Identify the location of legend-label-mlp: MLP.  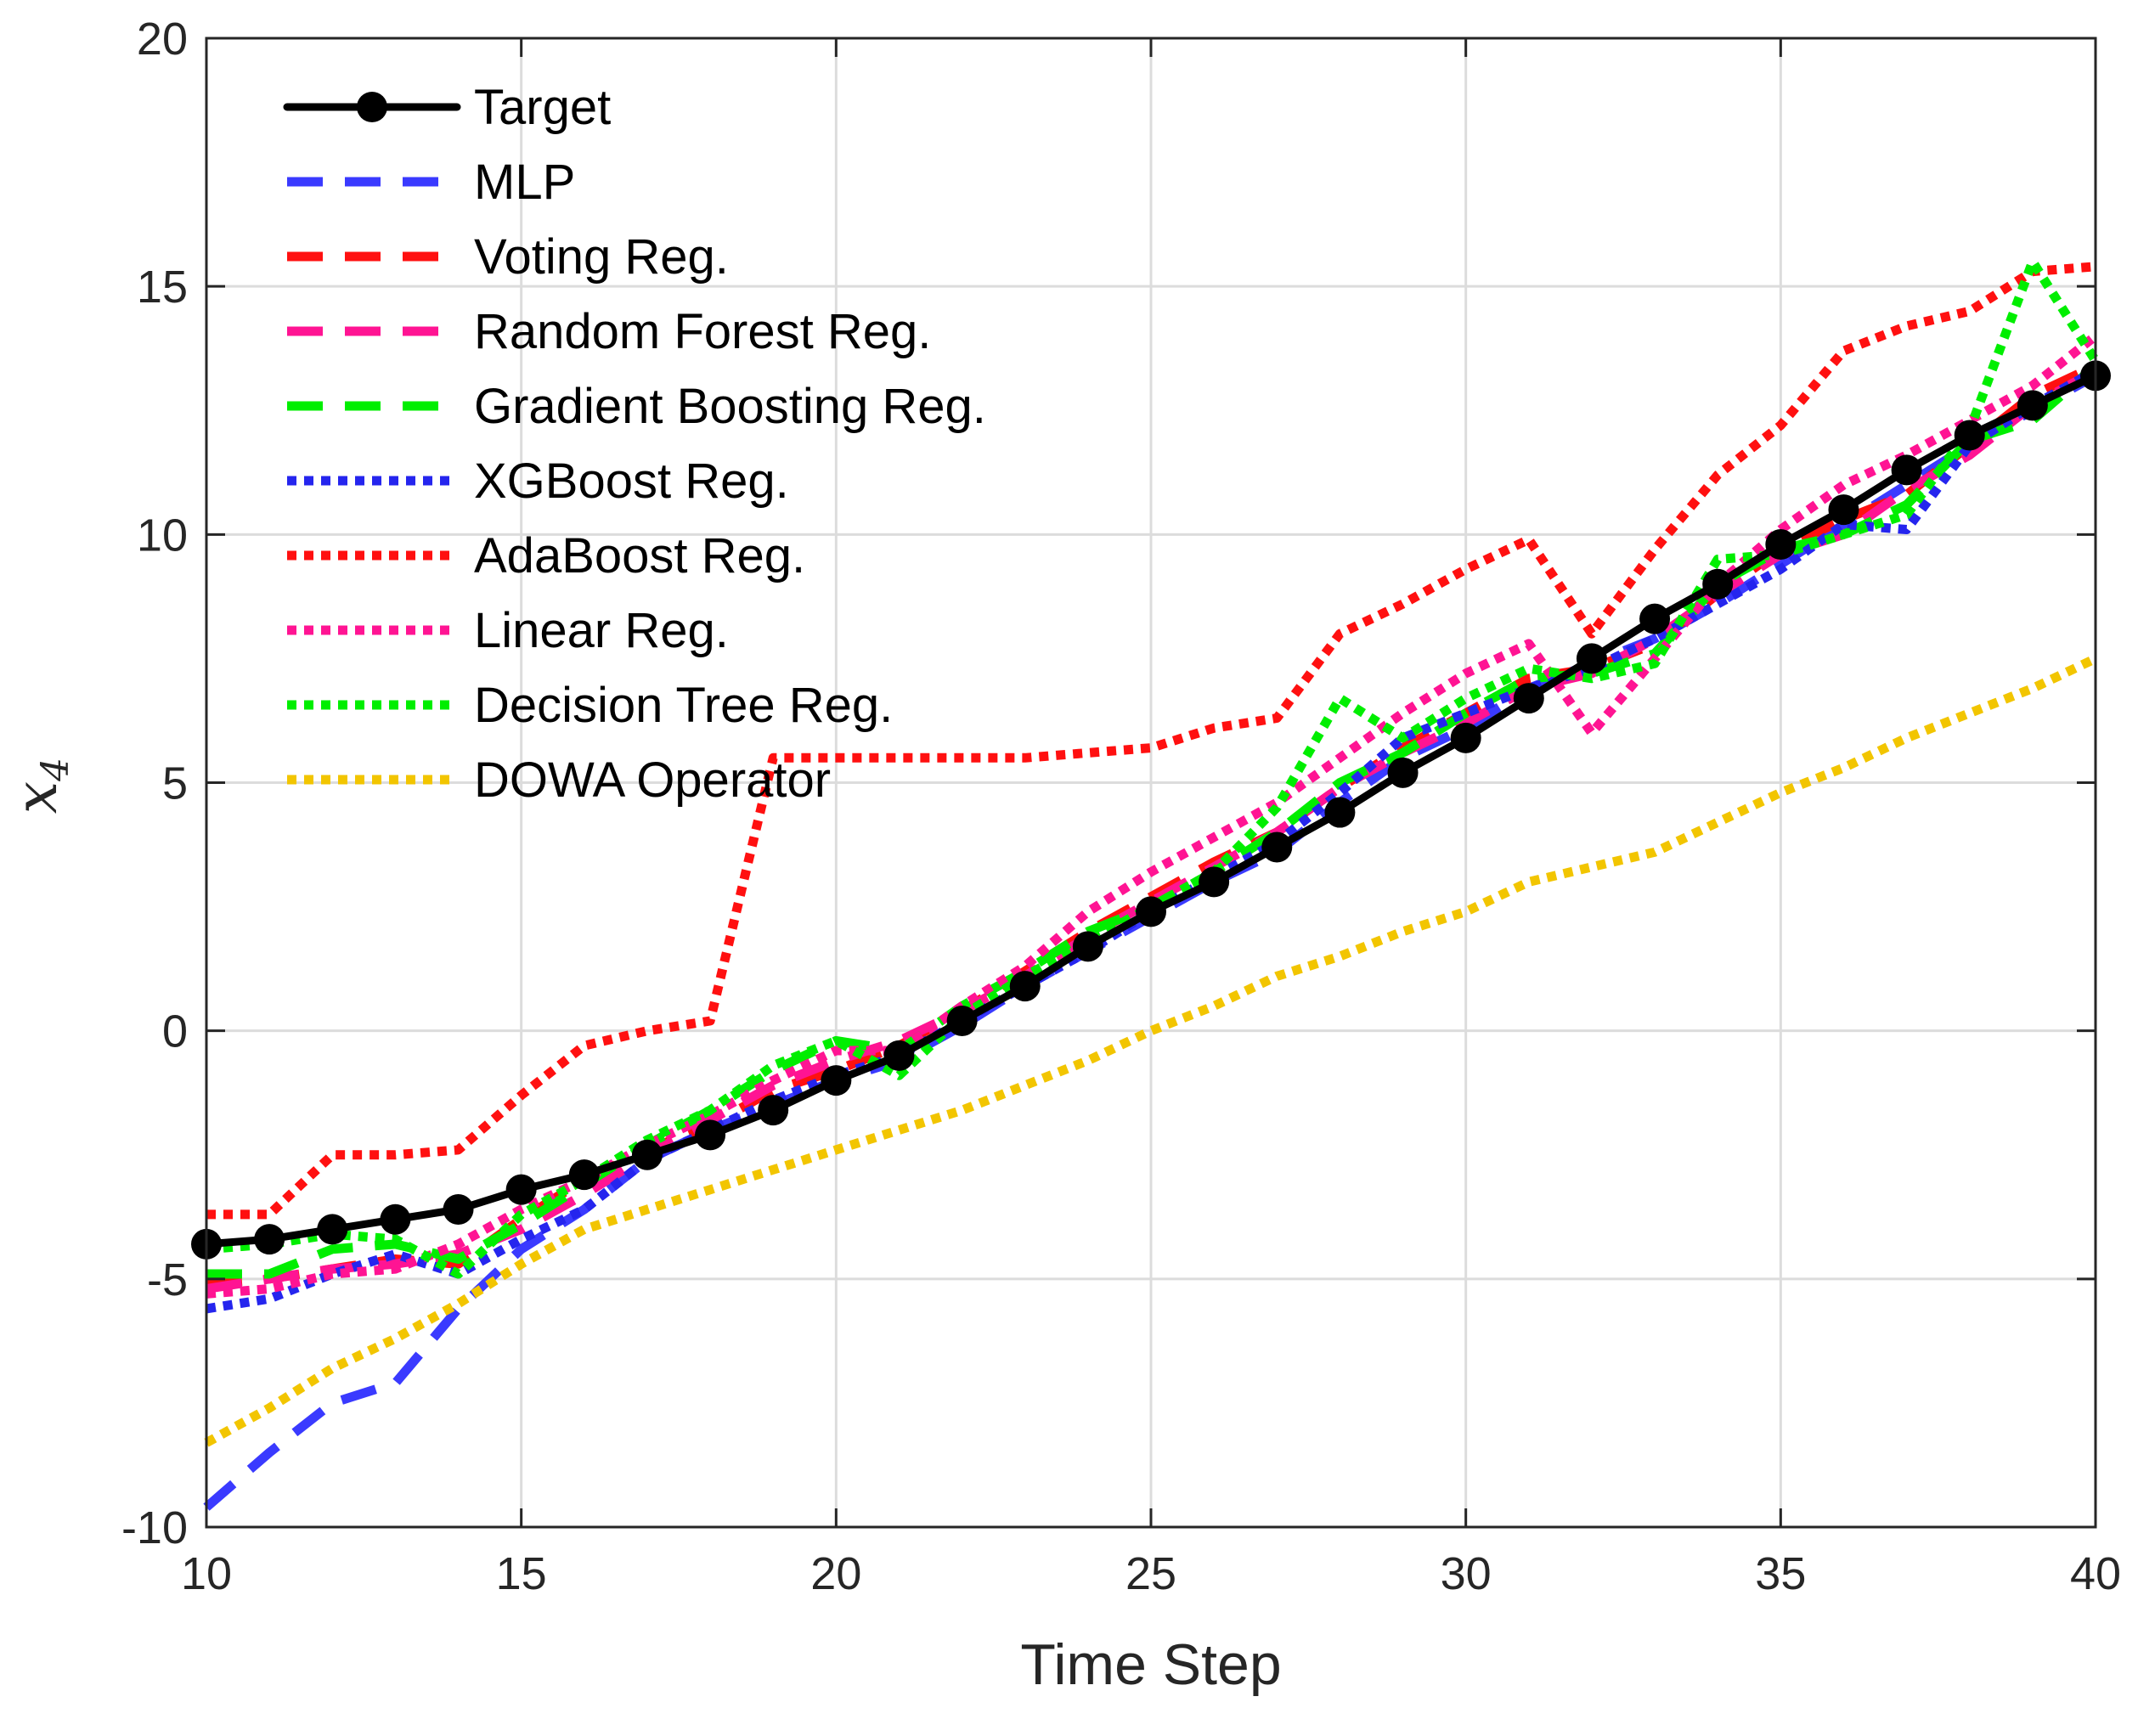
(524, 182).